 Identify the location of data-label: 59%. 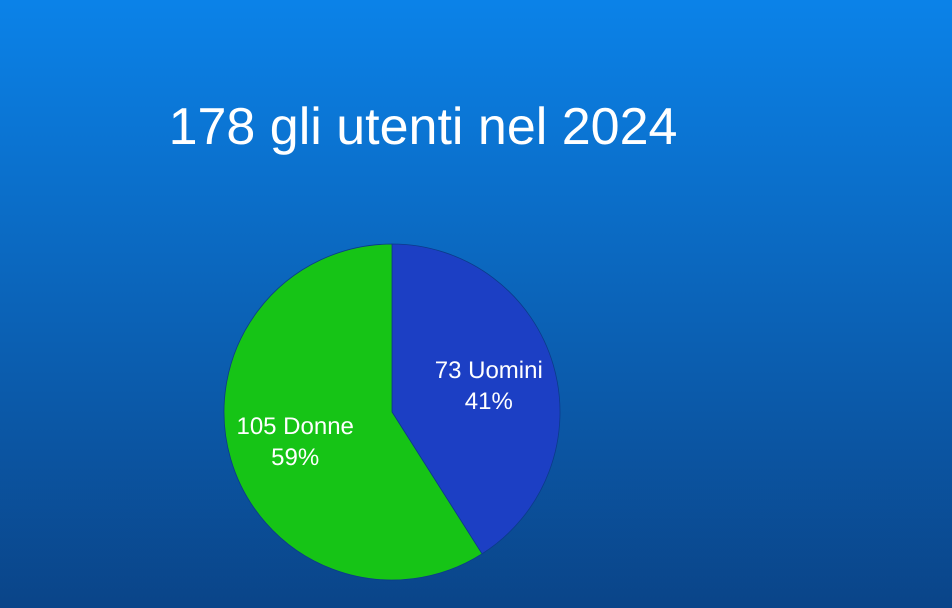
(295, 458).